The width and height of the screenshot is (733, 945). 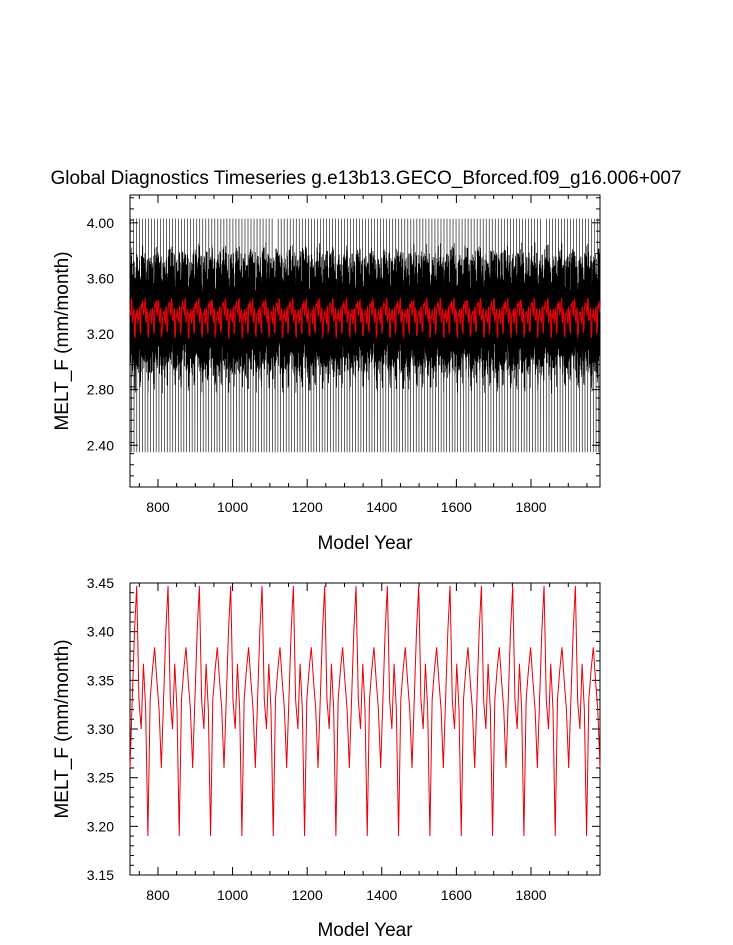 What do you see at coordinates (100, 632) in the screenshot?
I see `bottom-y-tick-label: 3.40` at bounding box center [100, 632].